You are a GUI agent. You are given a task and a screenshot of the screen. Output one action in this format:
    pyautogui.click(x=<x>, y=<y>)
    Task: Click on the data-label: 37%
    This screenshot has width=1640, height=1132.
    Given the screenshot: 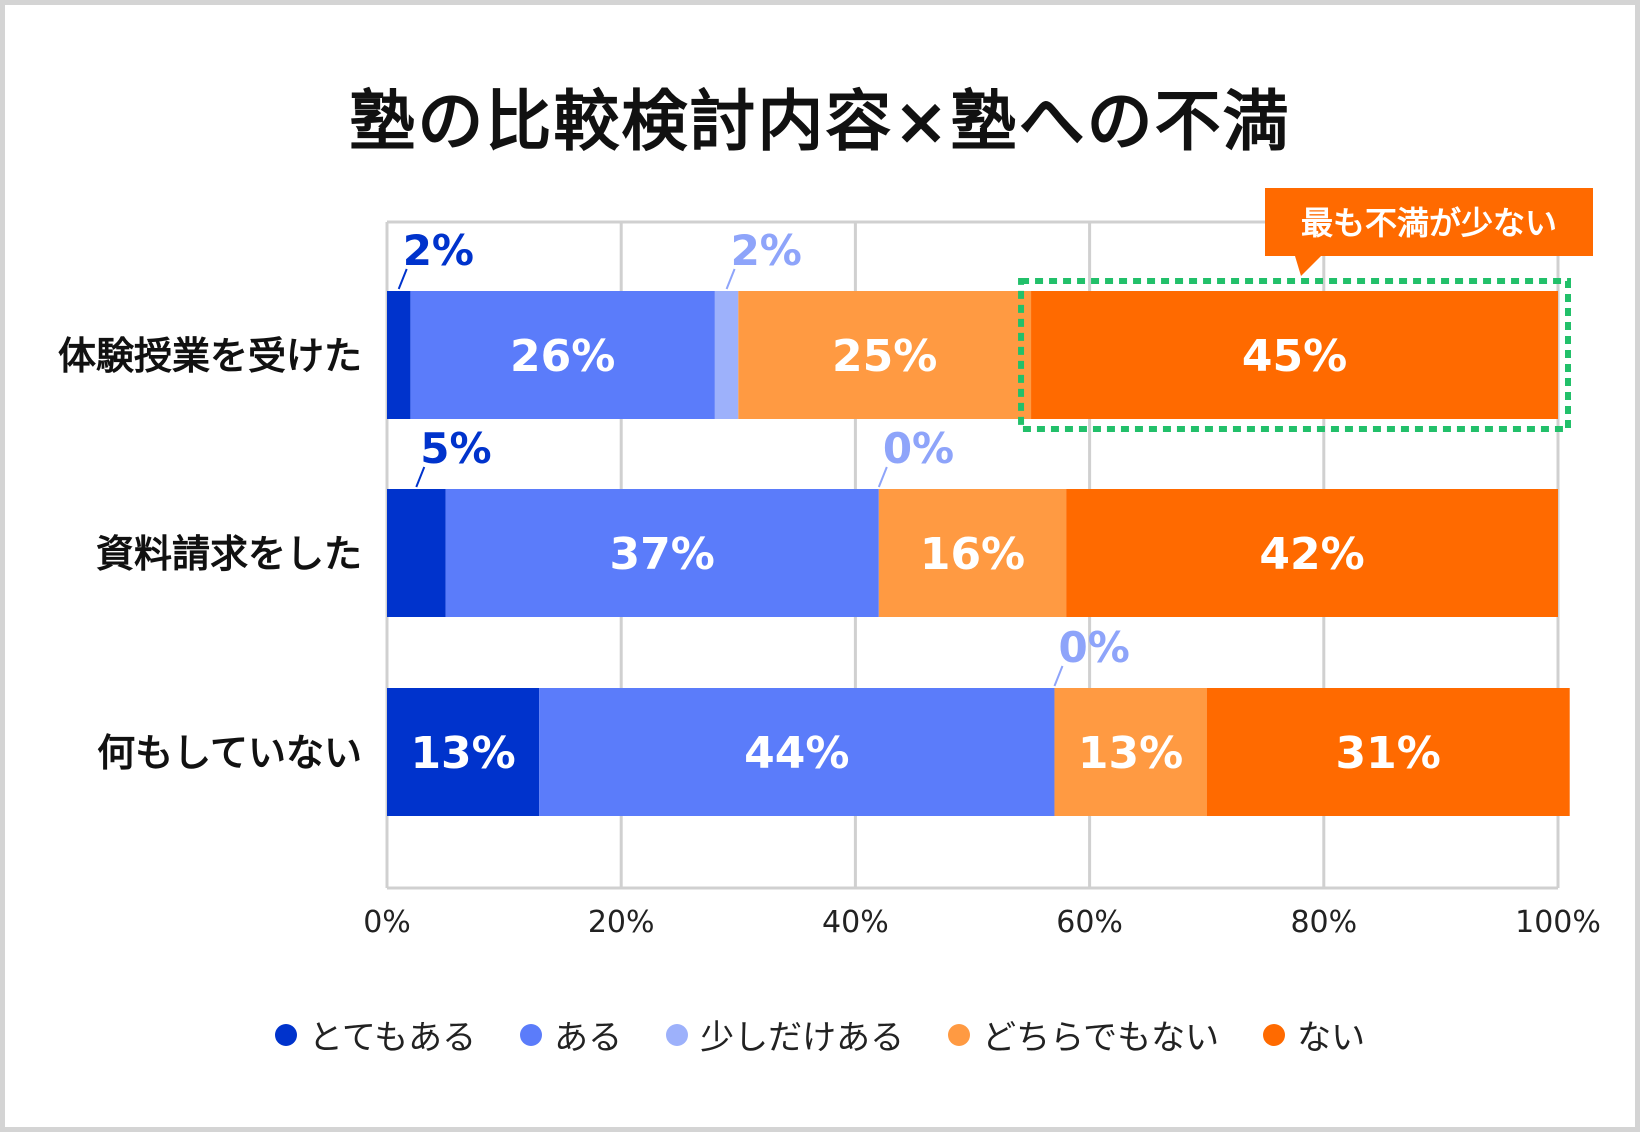 What is the action you would take?
    pyautogui.click(x=662, y=554)
    